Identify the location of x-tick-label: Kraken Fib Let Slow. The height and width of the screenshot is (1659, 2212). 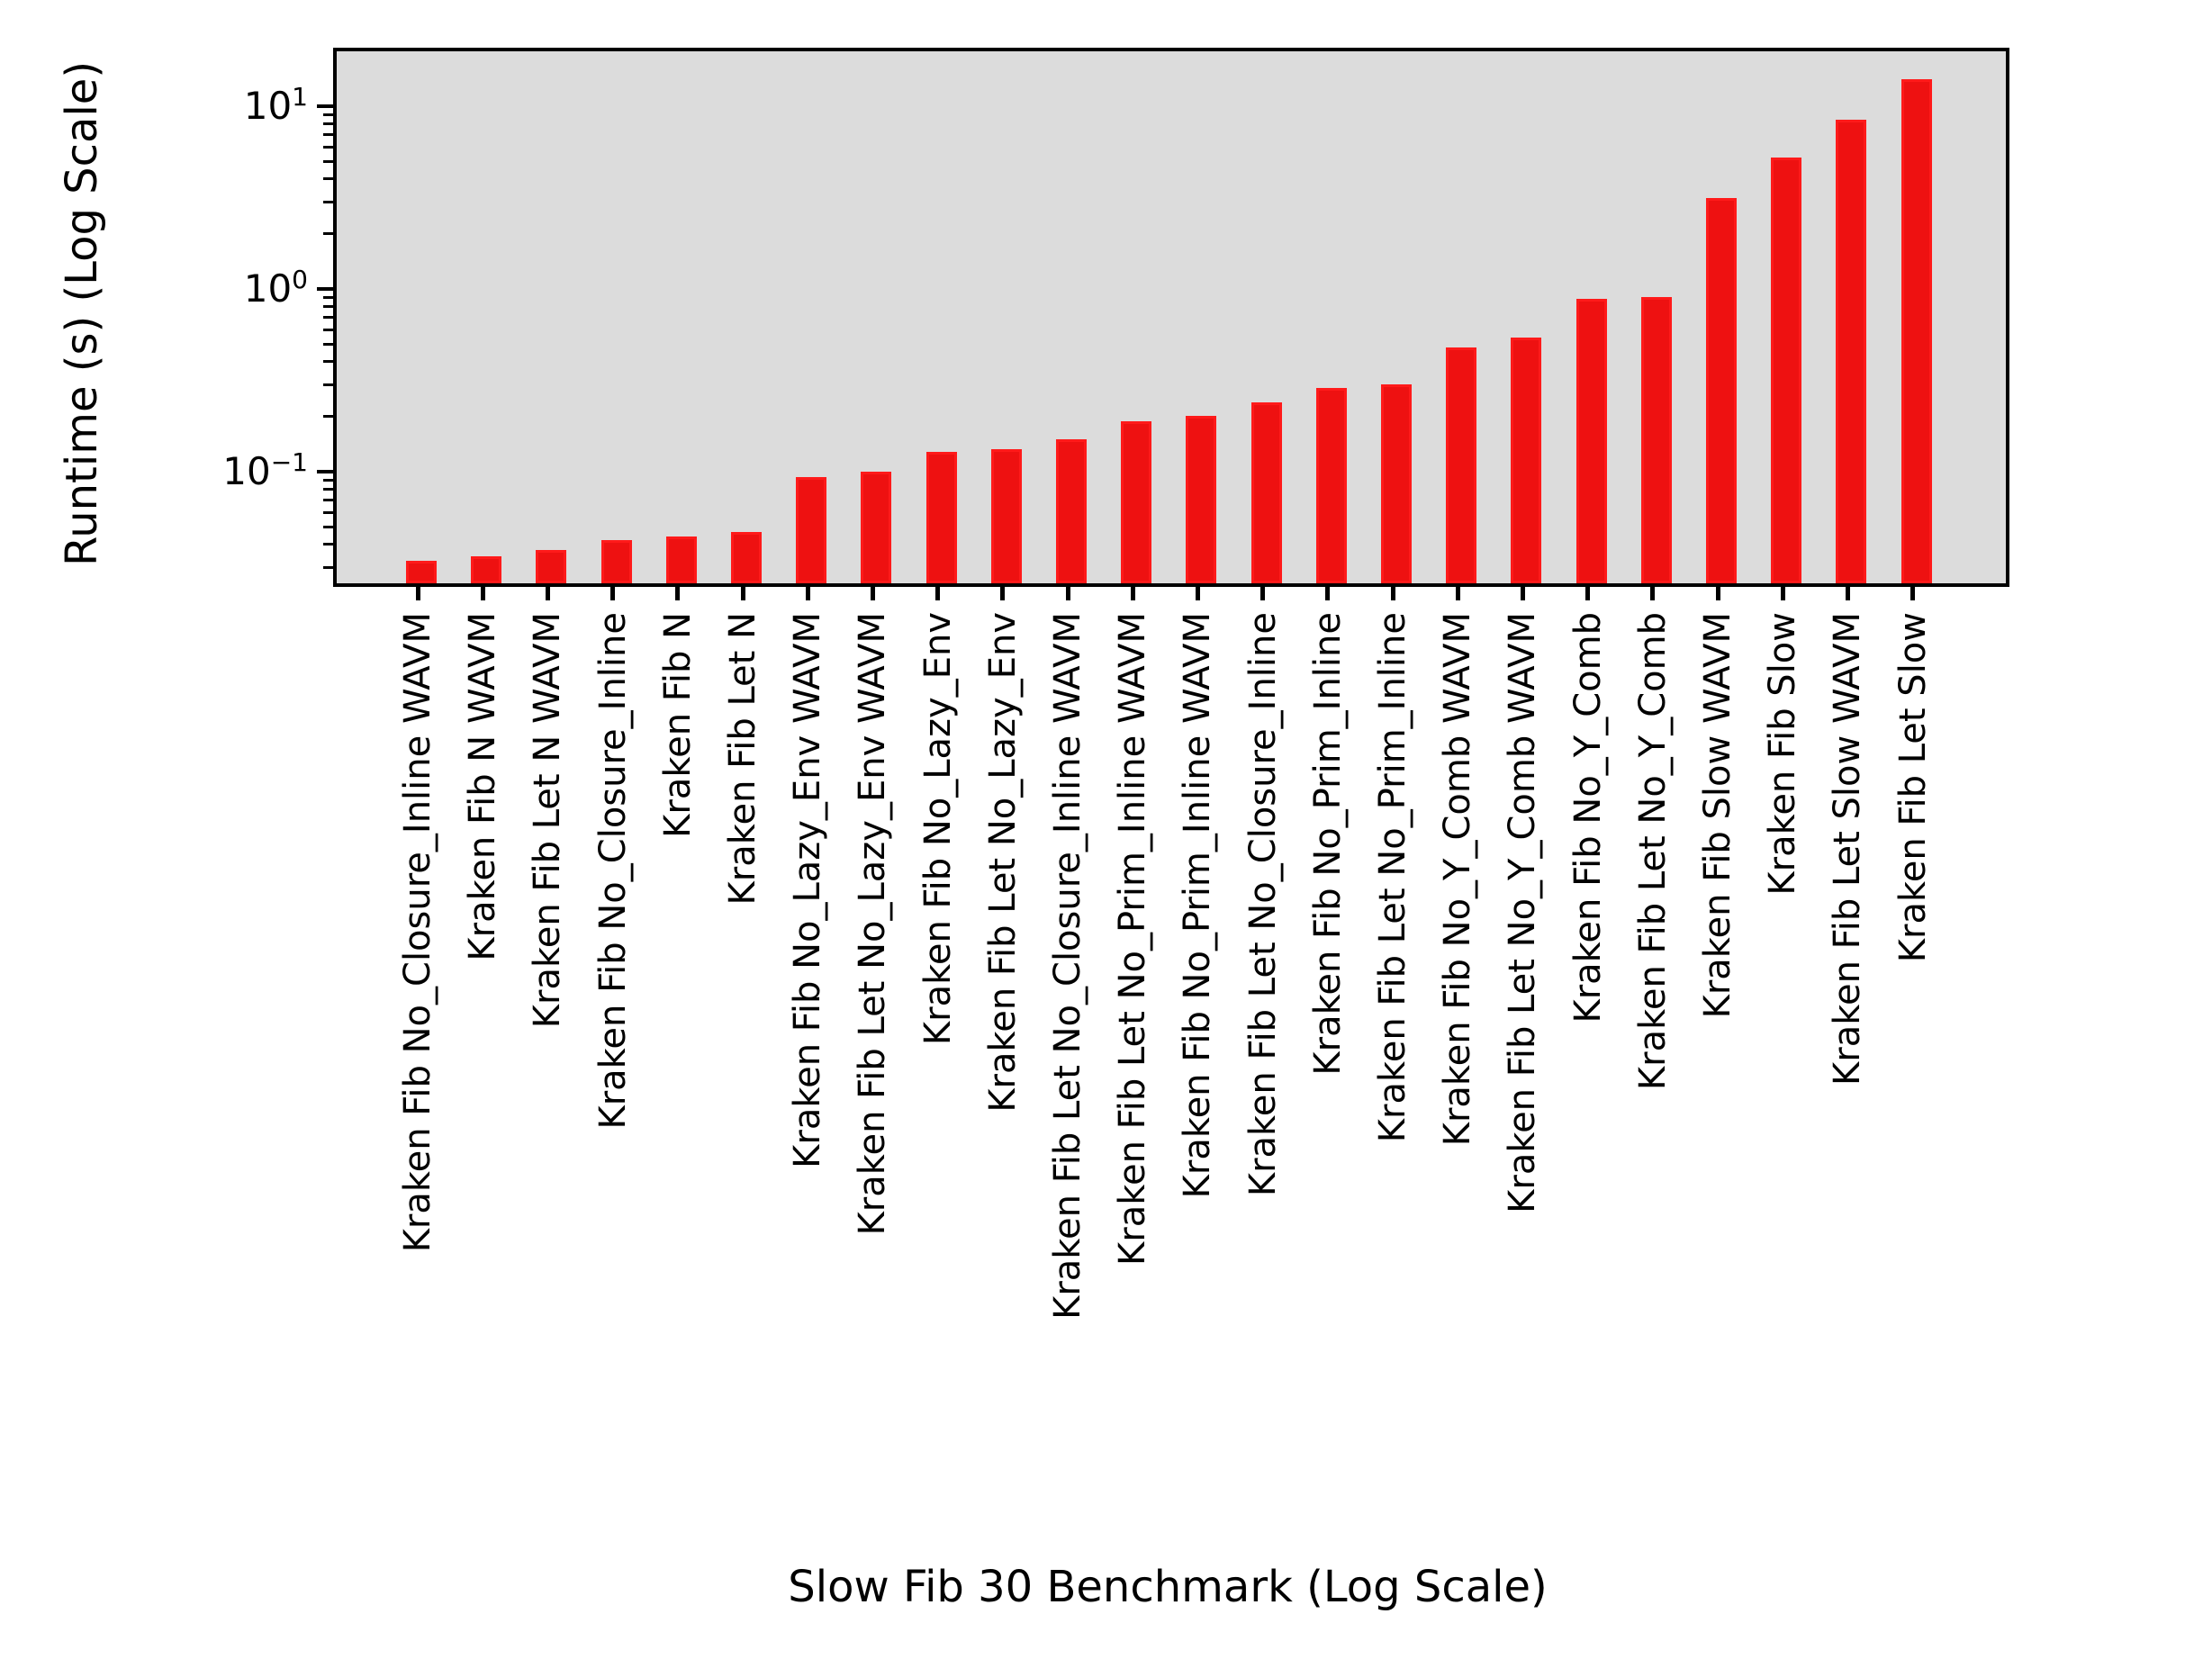
(1912, 787).